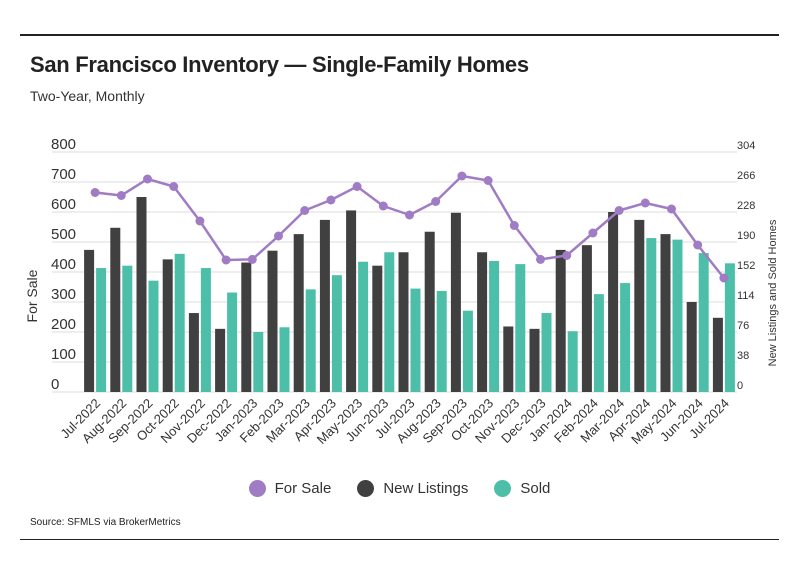 The height and width of the screenshot is (575, 799). I want to click on right-axis-ticks: 304 266 228 190 152 114 76 38 0, so click(746, 266).